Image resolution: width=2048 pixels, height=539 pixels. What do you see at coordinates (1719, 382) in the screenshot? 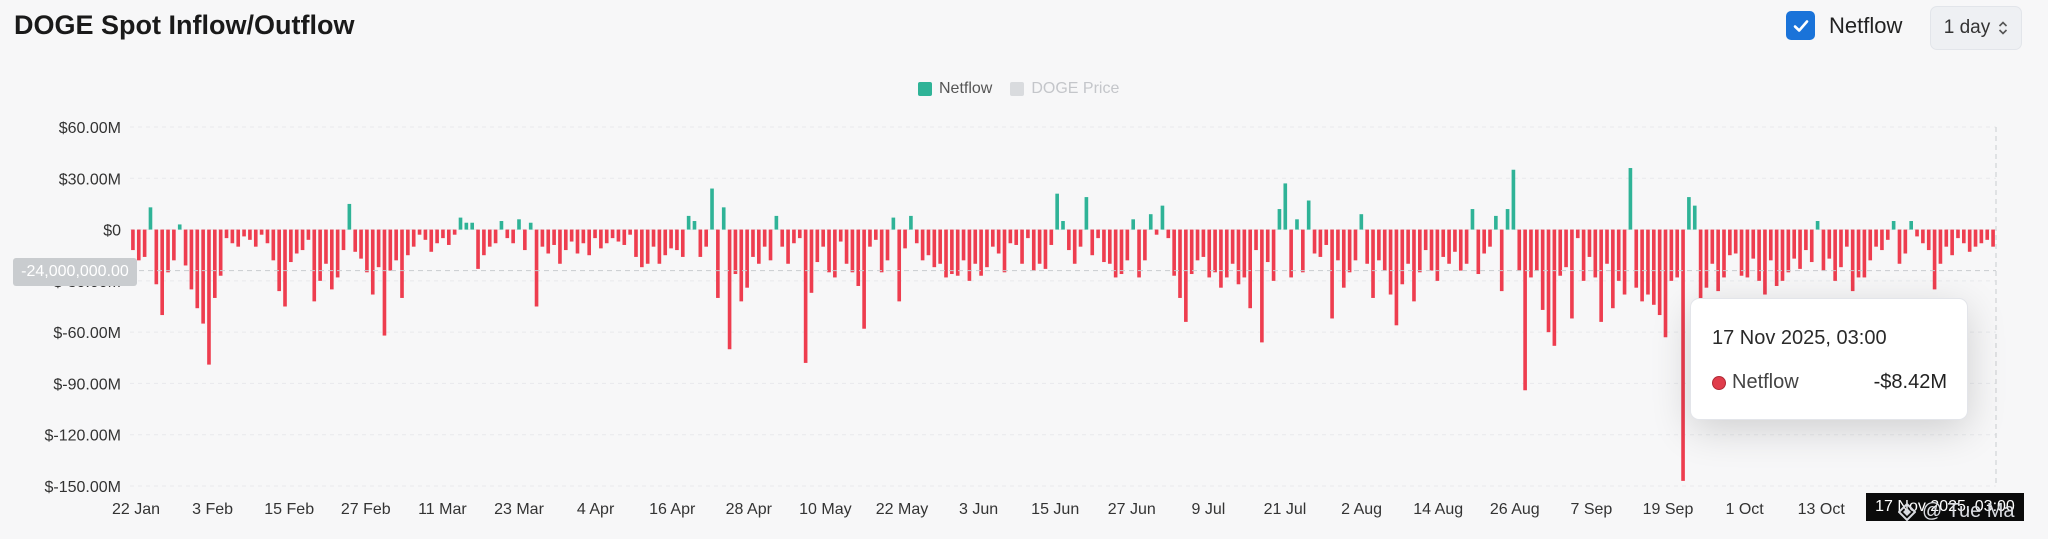
I see `tooltip-series-dot` at bounding box center [1719, 382].